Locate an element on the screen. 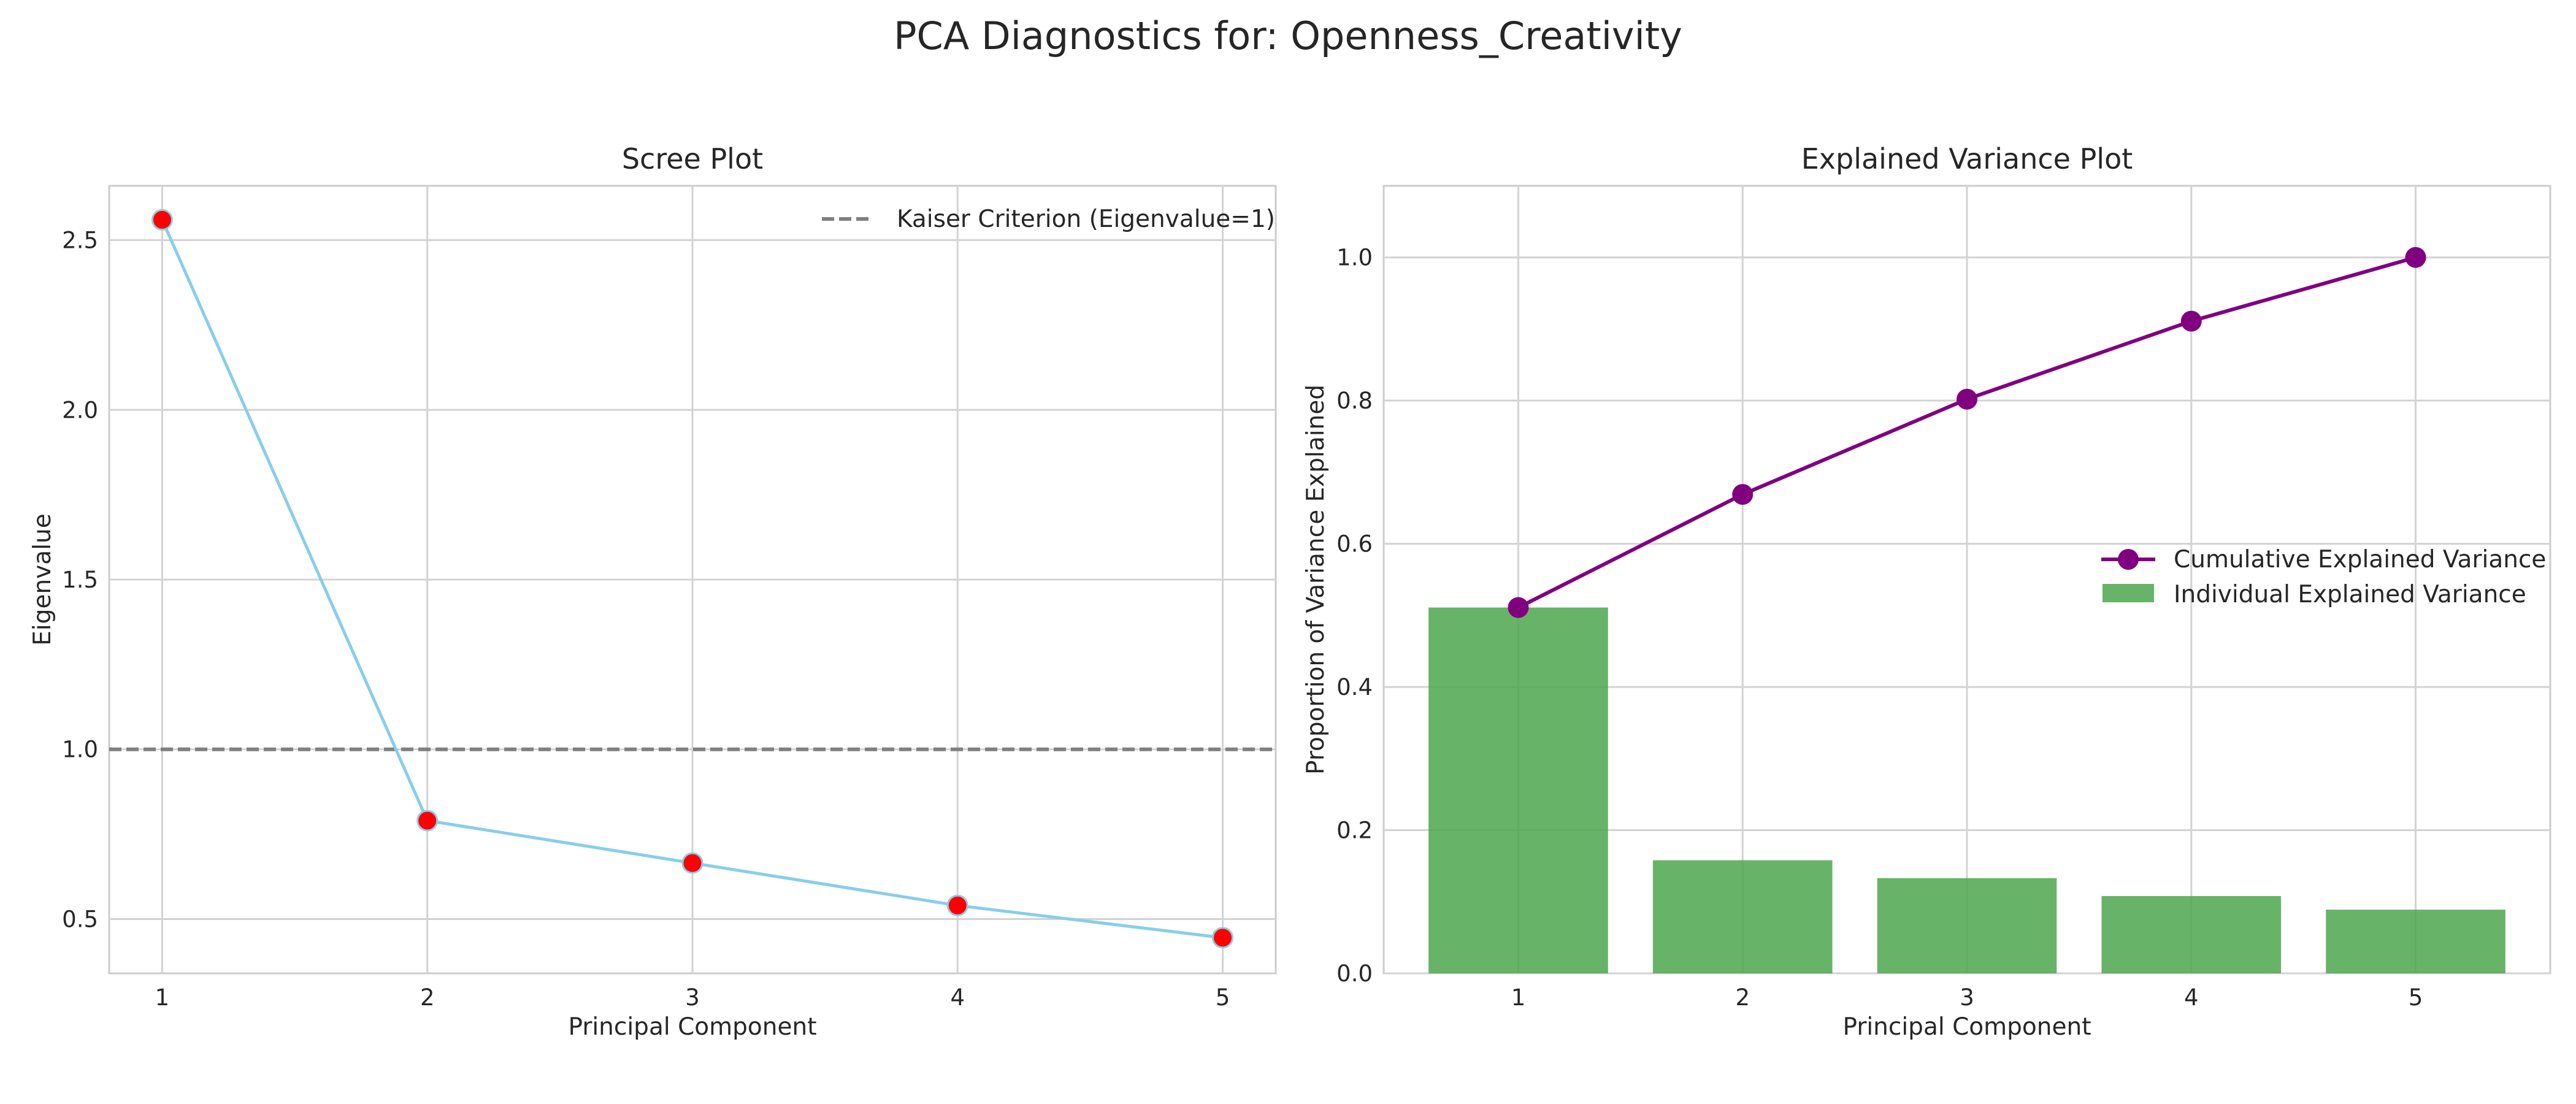  variance-x-tick-label: 4 is located at coordinates (2191, 997).